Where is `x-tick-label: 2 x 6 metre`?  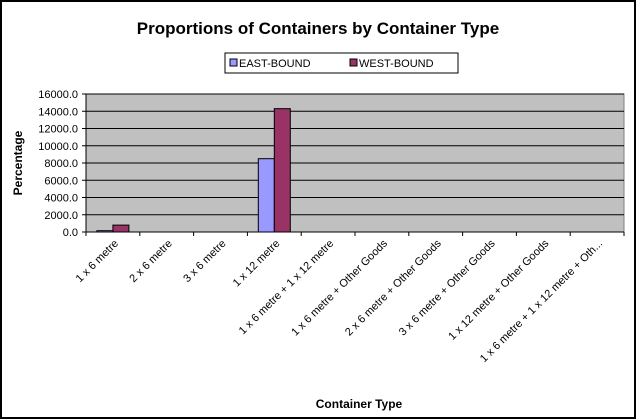 x-tick-label: 2 x 6 metre is located at coordinates (150, 261).